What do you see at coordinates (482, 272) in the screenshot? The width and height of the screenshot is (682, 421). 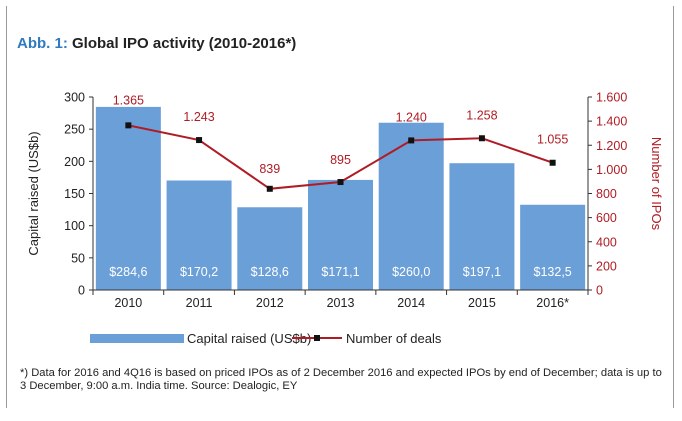 I see `bar-value-label: $197,1` at bounding box center [482, 272].